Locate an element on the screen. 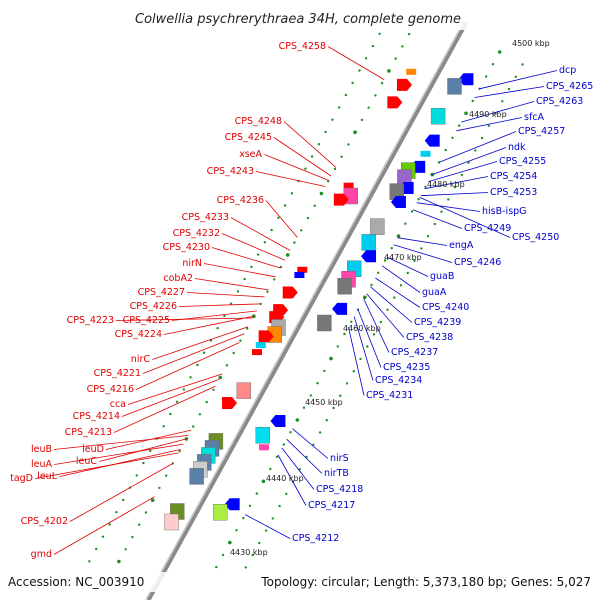  gene-label-cps-4239: CPS_4239 is located at coordinates (437, 322).